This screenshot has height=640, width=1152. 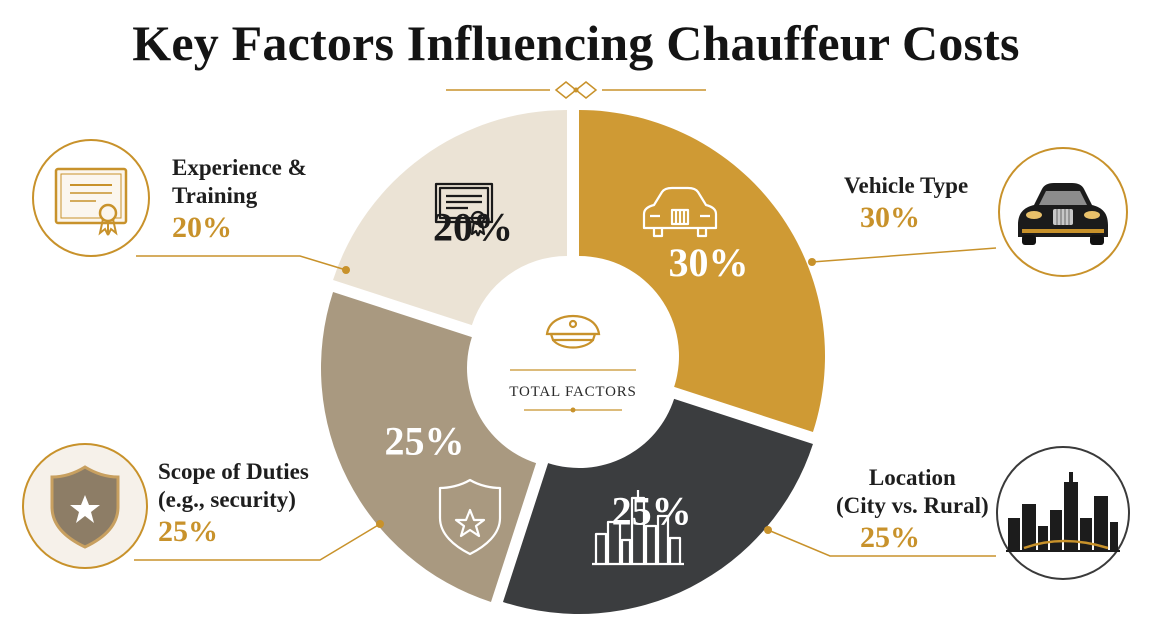 What do you see at coordinates (890, 217) in the screenshot?
I see `callout-value: 30%` at bounding box center [890, 217].